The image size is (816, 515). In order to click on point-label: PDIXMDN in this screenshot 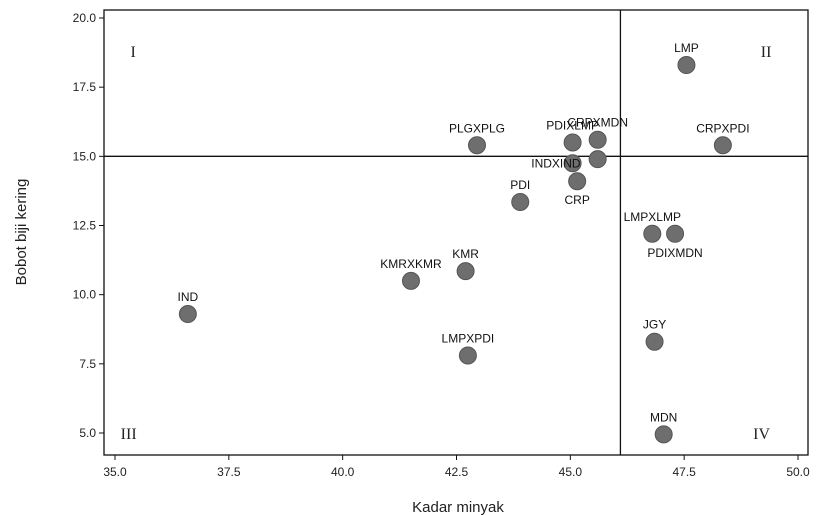, I will do `click(674, 253)`.